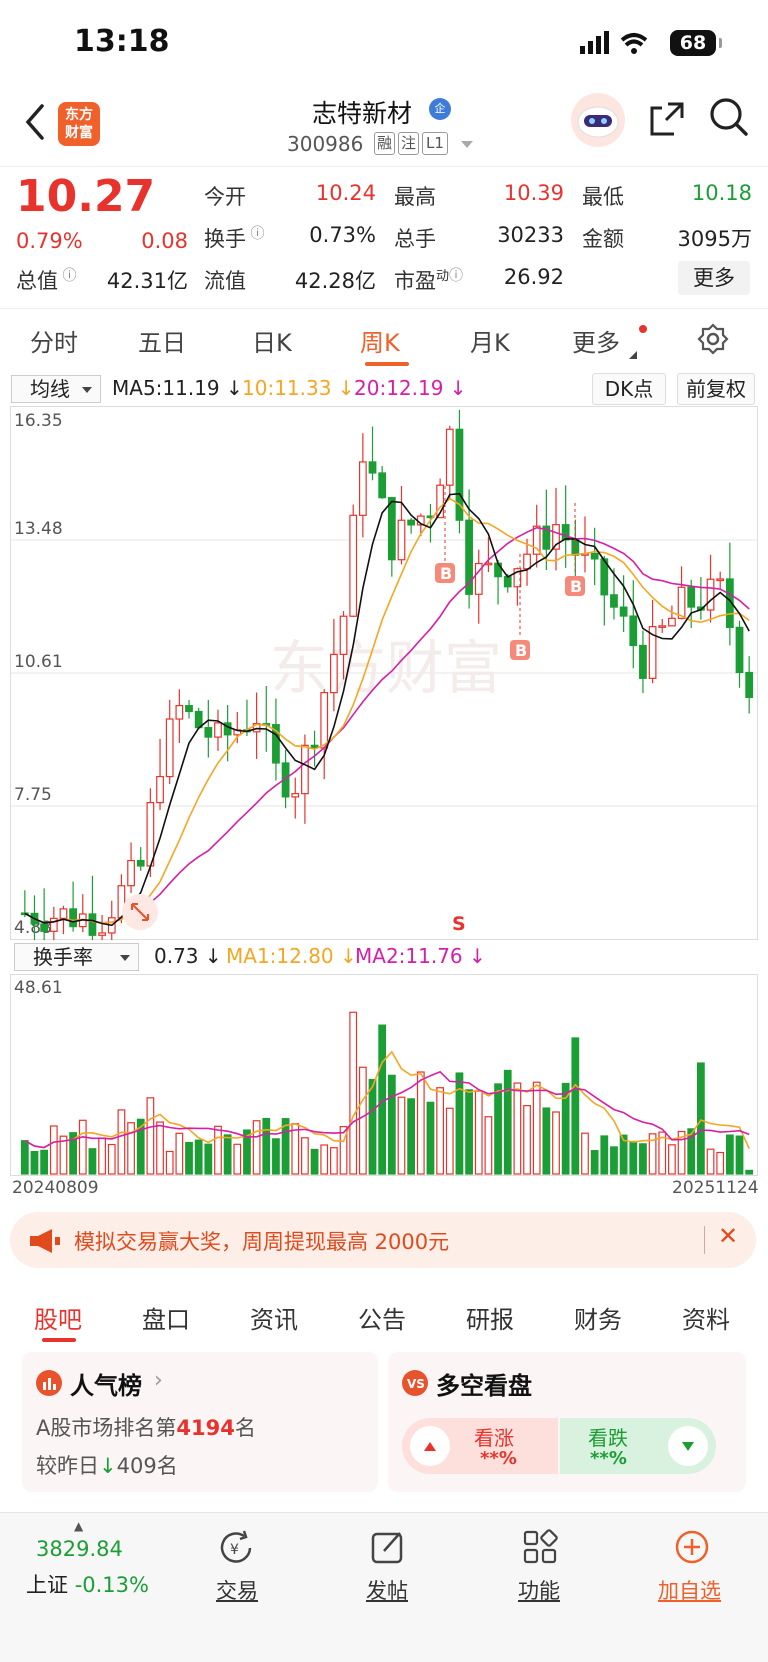  I want to click on gear-icon, so click(713, 339).